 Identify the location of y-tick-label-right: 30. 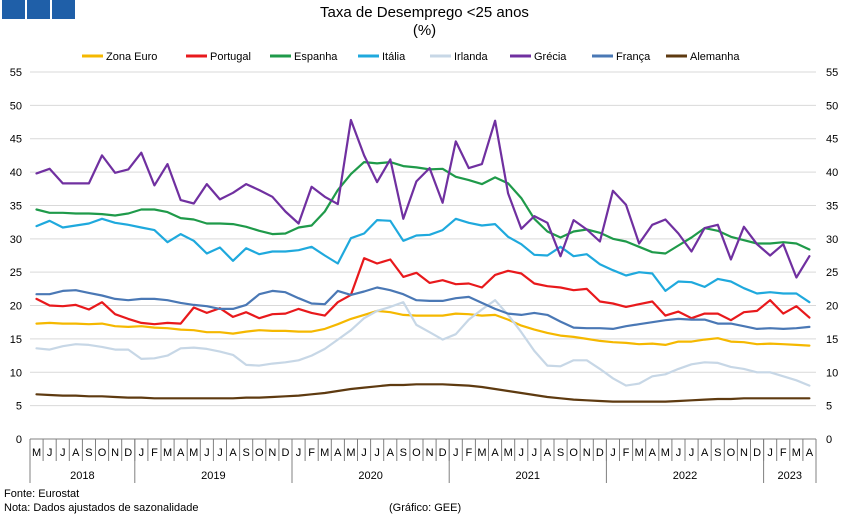
(832, 240).